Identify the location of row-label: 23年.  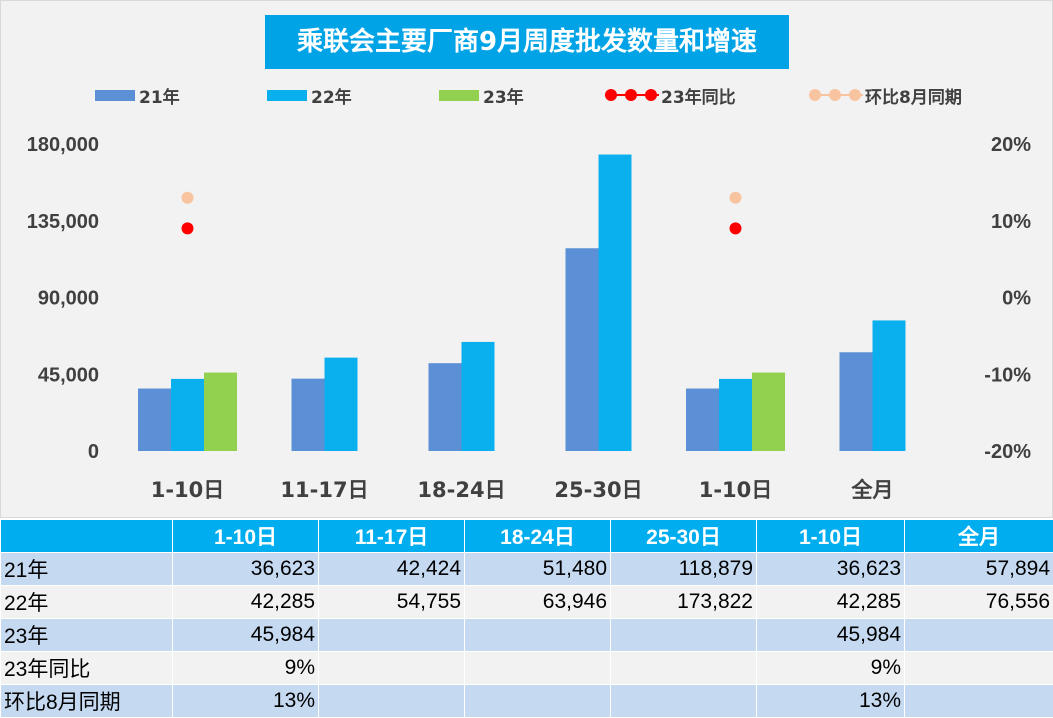
(86, 635).